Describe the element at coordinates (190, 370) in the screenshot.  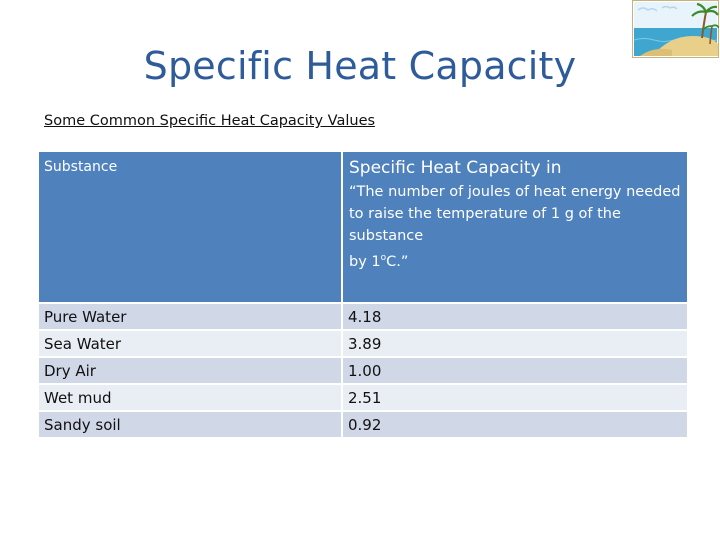
I see `cell-substance: Dry Air` at that location.